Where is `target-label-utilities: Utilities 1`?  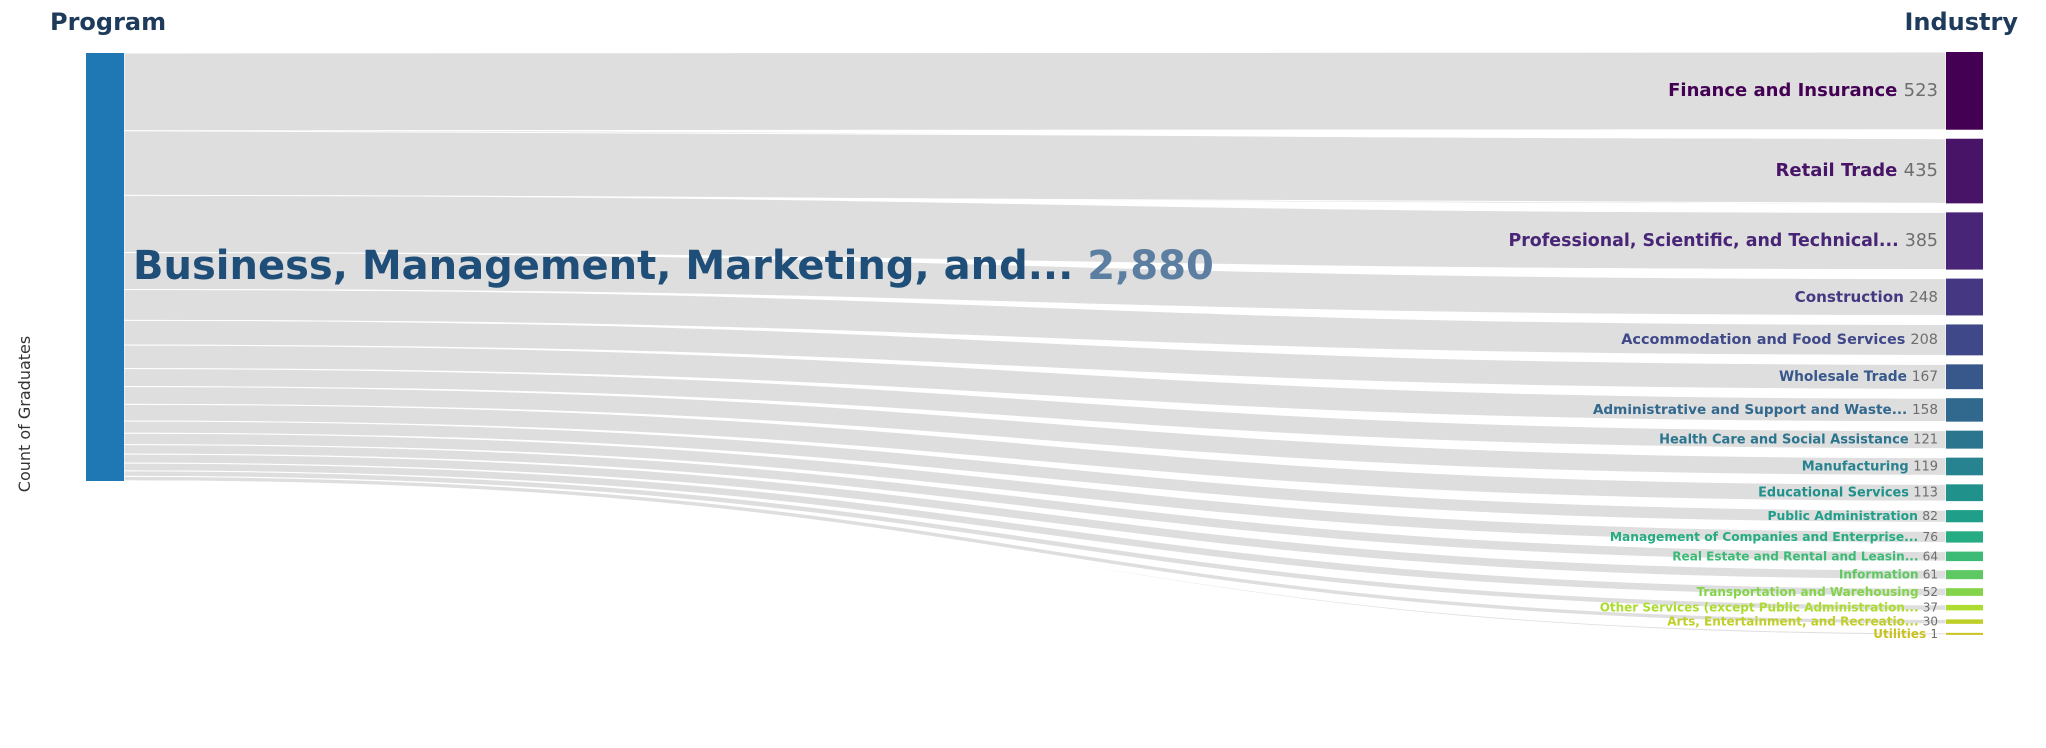 target-label-utilities: Utilities 1 is located at coordinates (1905, 633).